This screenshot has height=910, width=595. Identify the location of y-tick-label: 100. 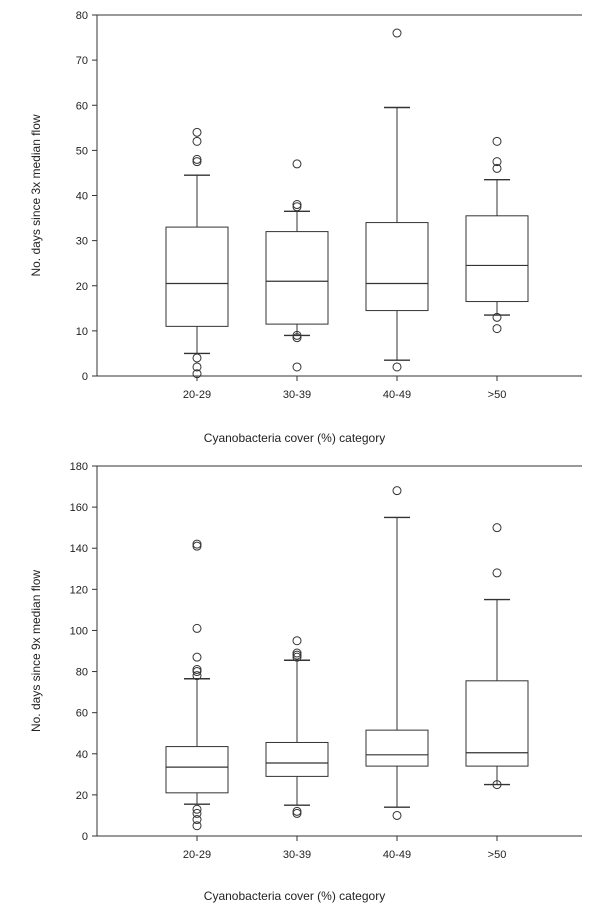
(79, 631).